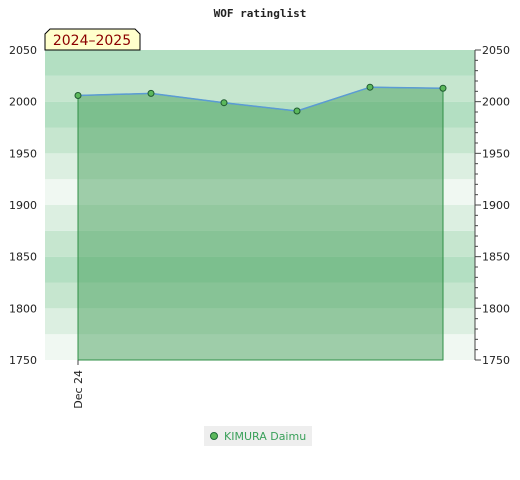  Describe the element at coordinates (78, 389) in the screenshot. I see `x-tick-label-dec-24: Dec 24` at that location.